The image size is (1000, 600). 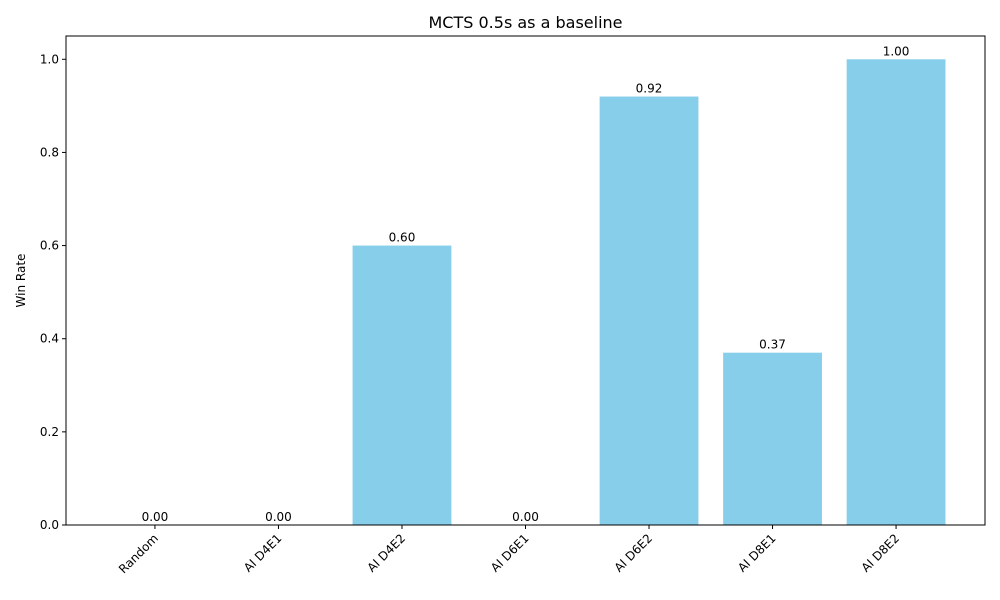 What do you see at coordinates (21, 281) in the screenshot?
I see `y-axis-title: Win Rate` at bounding box center [21, 281].